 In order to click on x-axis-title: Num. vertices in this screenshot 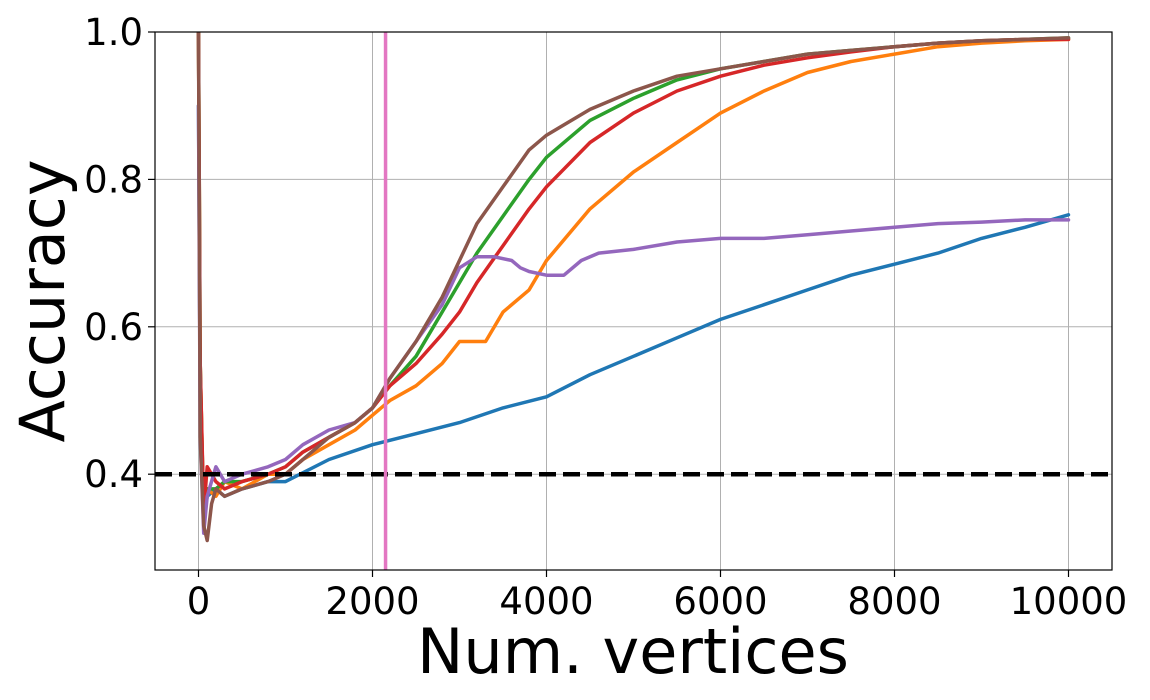, I will do `click(633, 651)`.